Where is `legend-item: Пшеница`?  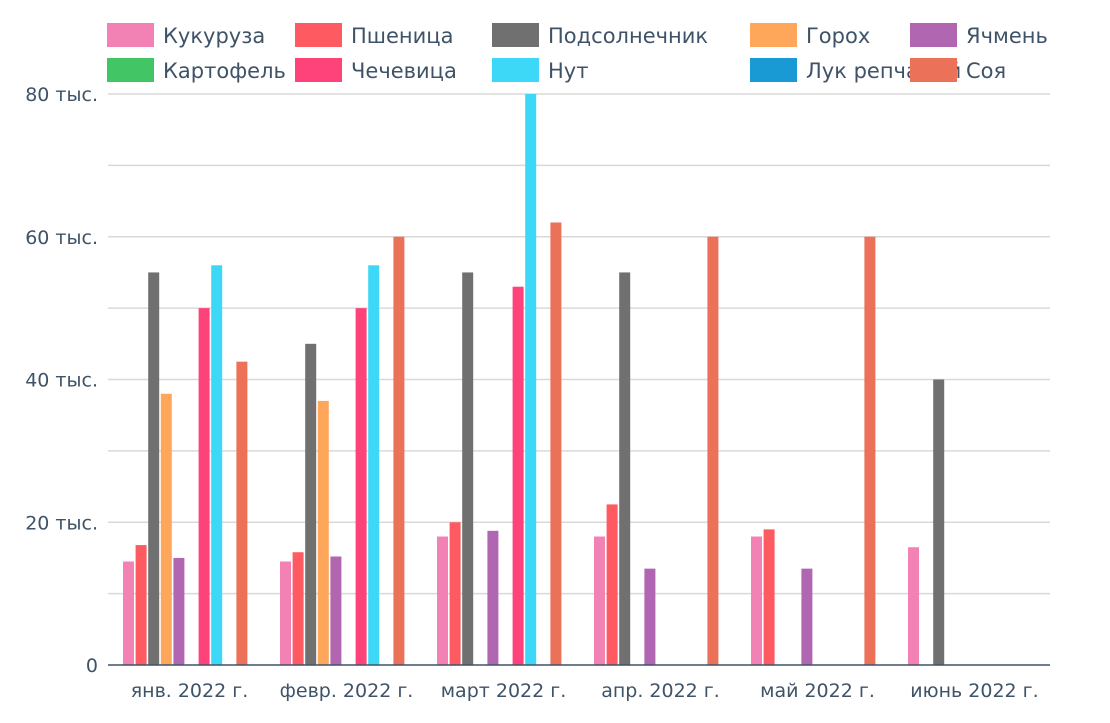 legend-item: Пшеница is located at coordinates (374, 35).